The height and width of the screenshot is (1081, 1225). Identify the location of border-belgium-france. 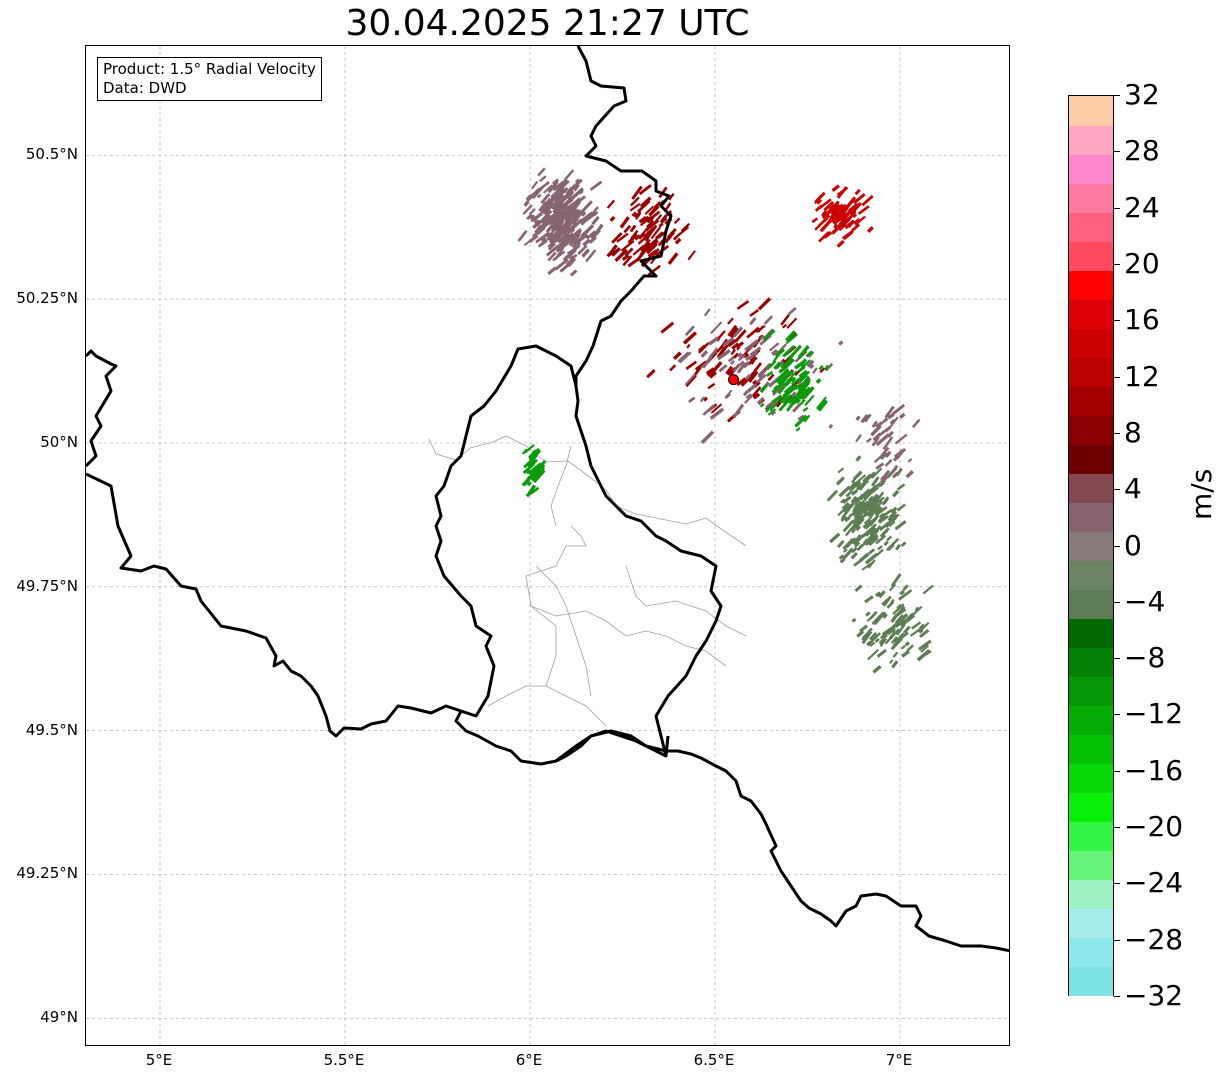
(274, 605).